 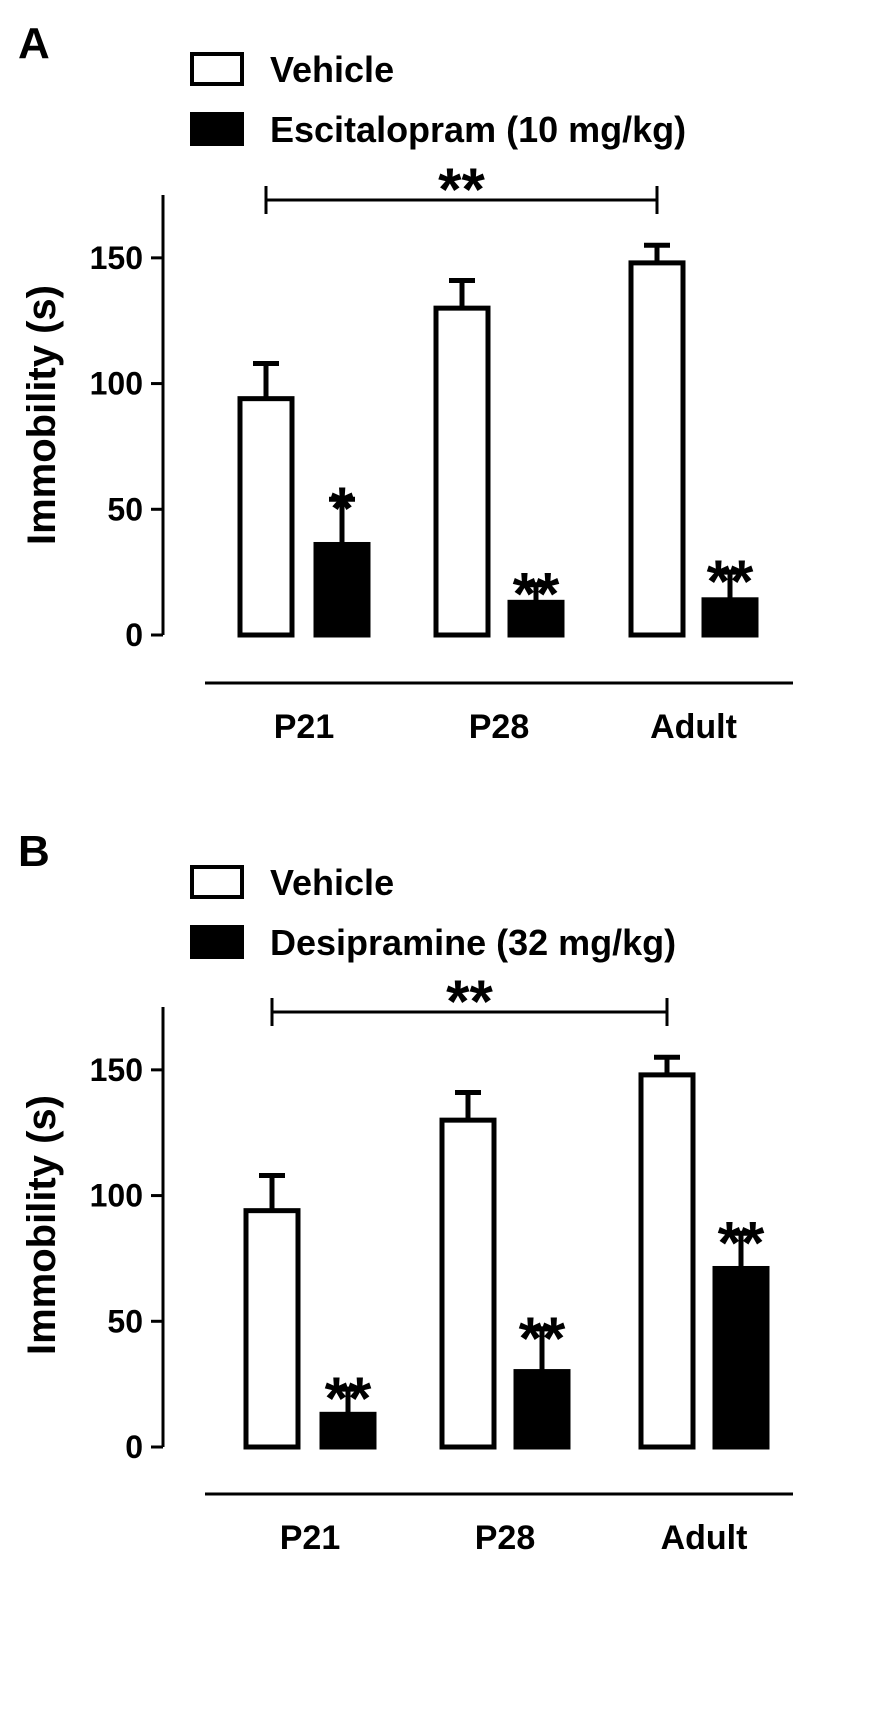 What do you see at coordinates (473, 942) in the screenshot?
I see `legend-label: Desipramine (32 mg/kg)` at bounding box center [473, 942].